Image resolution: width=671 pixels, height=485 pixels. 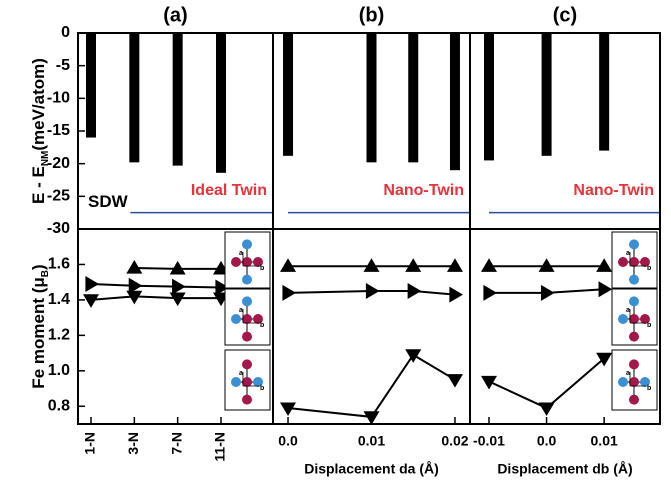 I want to click on x-tick-label: -0.01, so click(x=489, y=441).